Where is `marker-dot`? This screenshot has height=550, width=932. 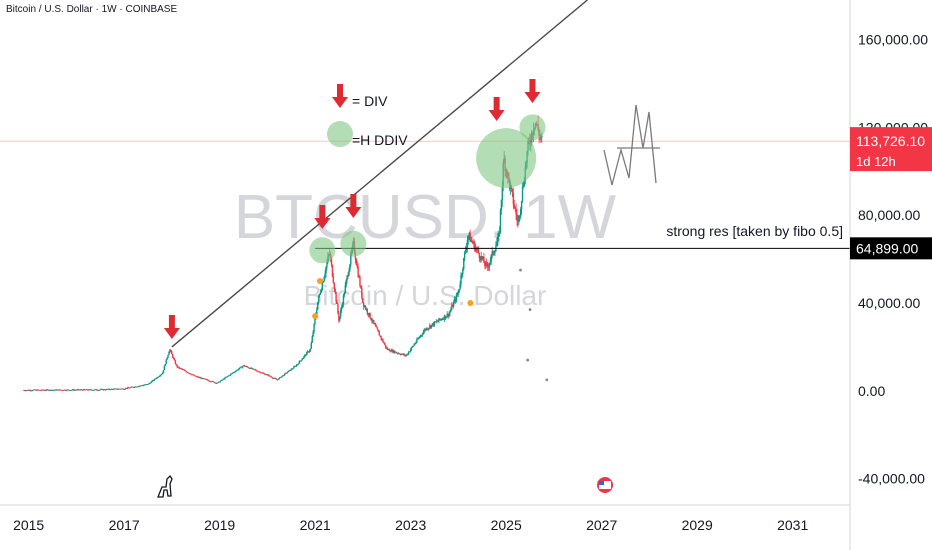 marker-dot is located at coordinates (528, 360).